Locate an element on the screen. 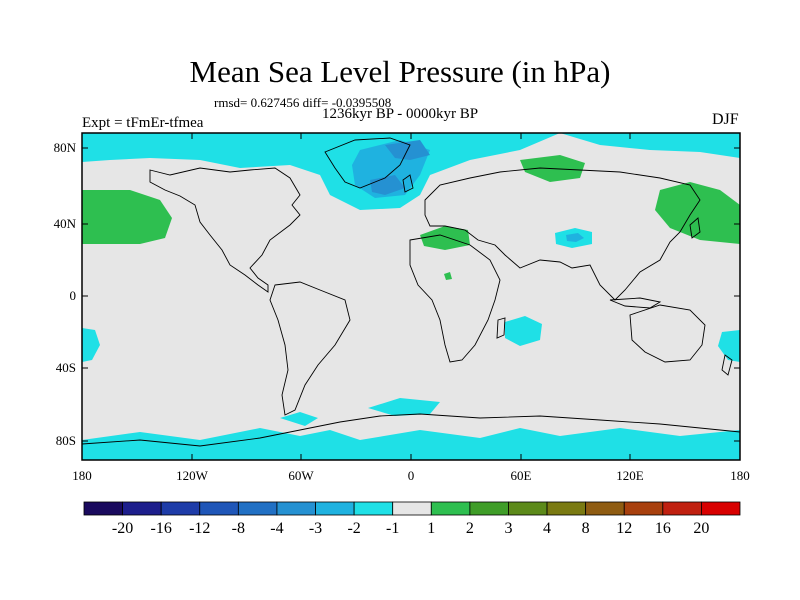 The height and width of the screenshot is (600, 800). anomaly-southern-ocean is located at coordinates (411, 444).